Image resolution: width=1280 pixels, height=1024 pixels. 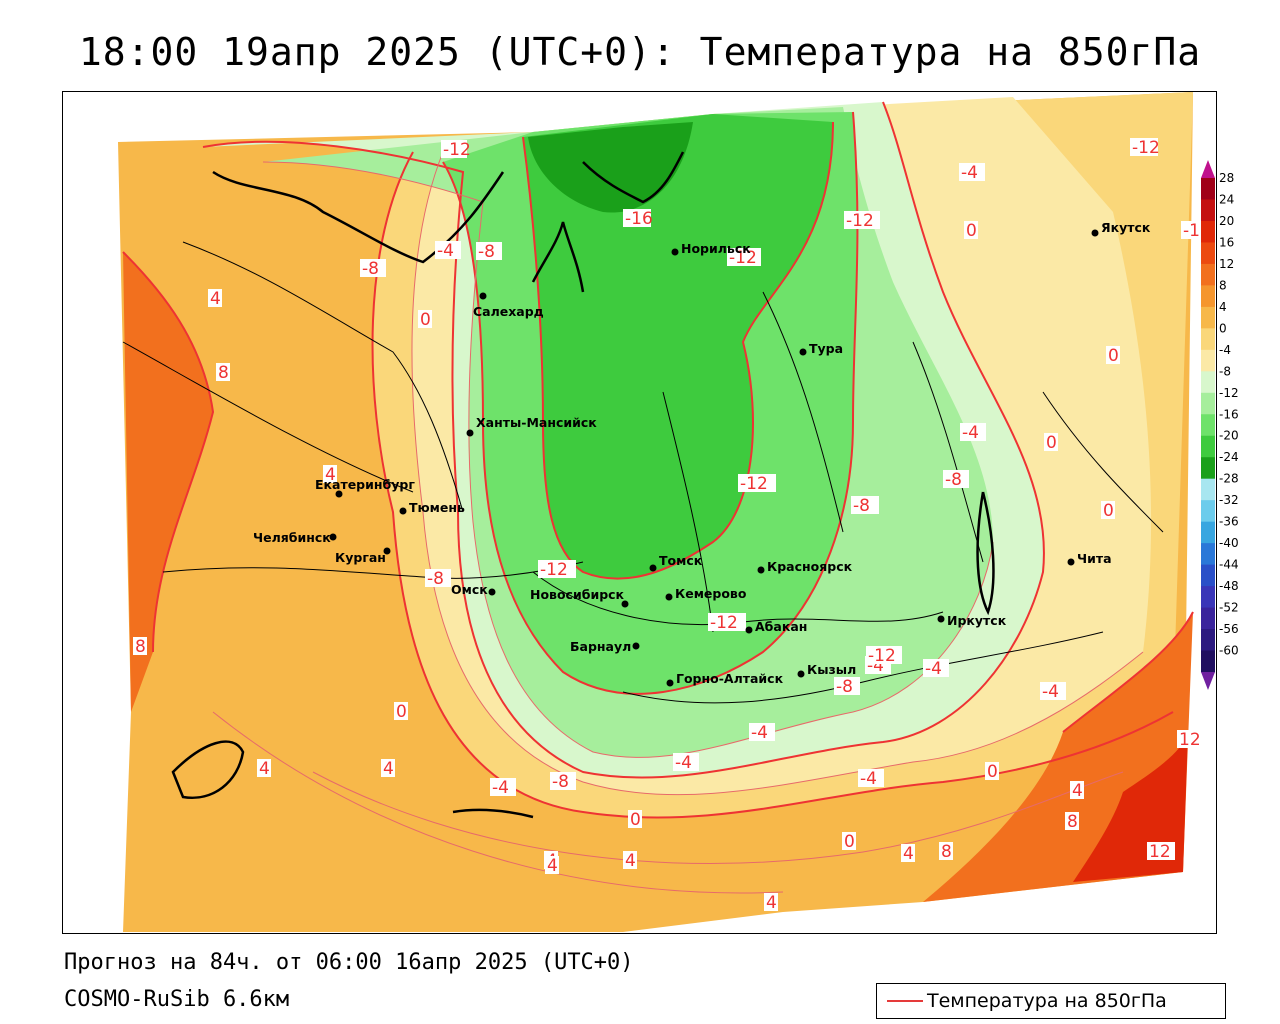 What do you see at coordinates (1226, 221) in the screenshot?
I see `colorbar-tick-label: 20` at bounding box center [1226, 221].